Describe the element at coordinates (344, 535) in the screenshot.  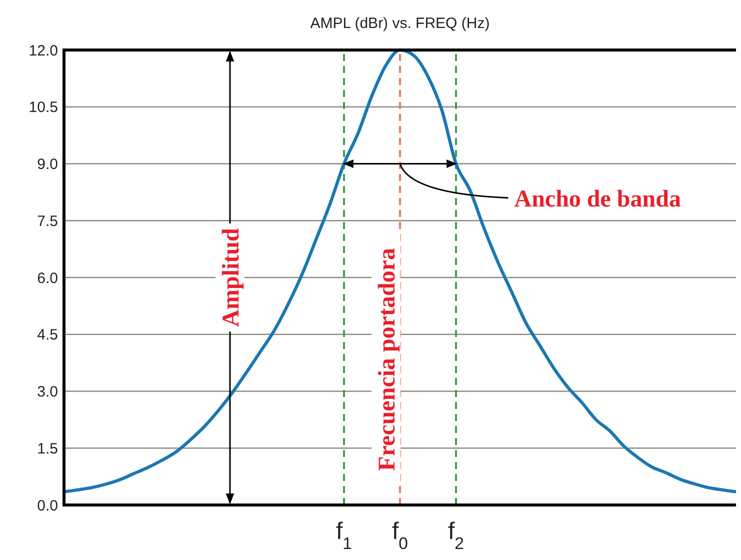
I see `x-tick-label: f$_{1}$` at that location.